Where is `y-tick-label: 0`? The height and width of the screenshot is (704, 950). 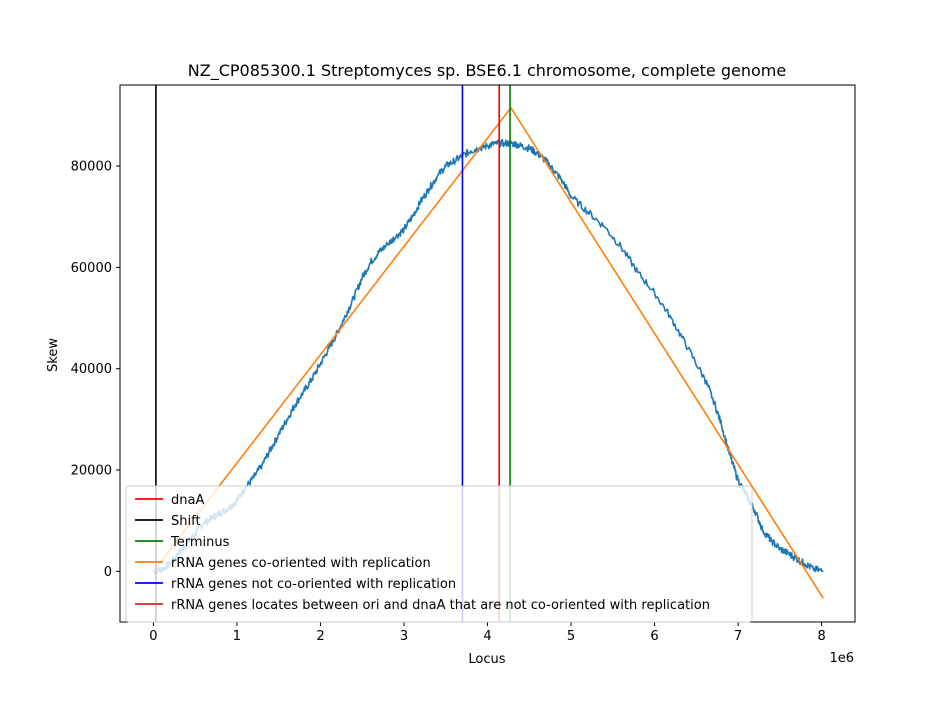 y-tick-label: 0 is located at coordinates (108, 572).